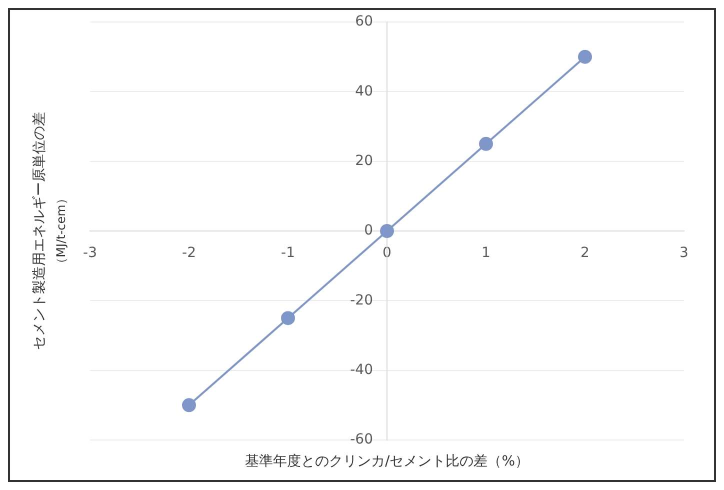 The image size is (724, 490). What do you see at coordinates (364, 22) in the screenshot?
I see `y-tick-label: 60` at bounding box center [364, 22].